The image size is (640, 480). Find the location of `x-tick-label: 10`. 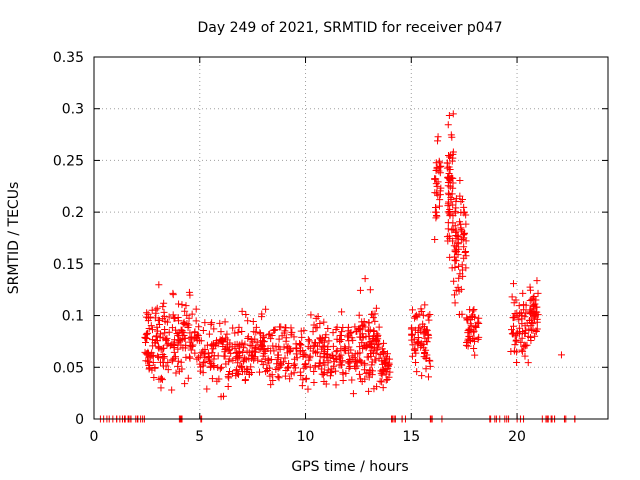

x-tick-label: 10 is located at coordinates (306, 437).